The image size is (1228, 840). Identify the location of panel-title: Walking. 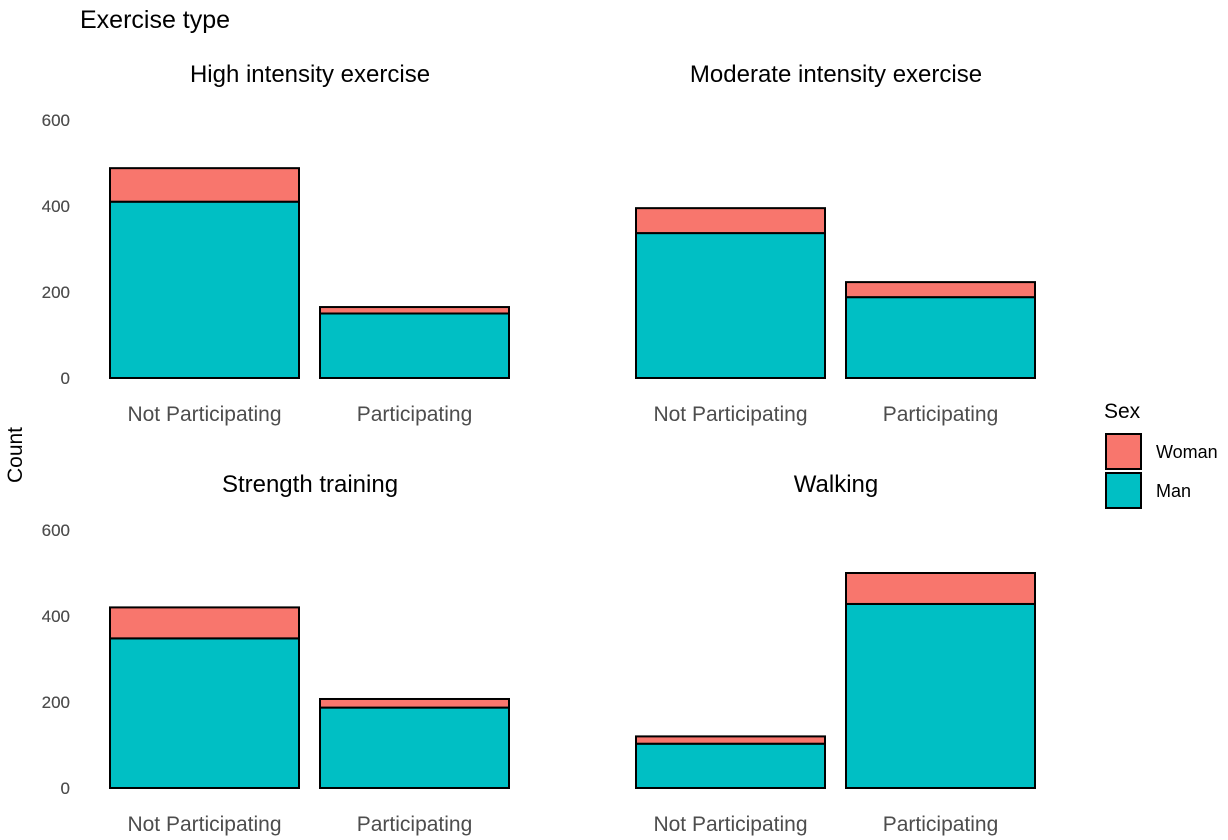
(836, 484).